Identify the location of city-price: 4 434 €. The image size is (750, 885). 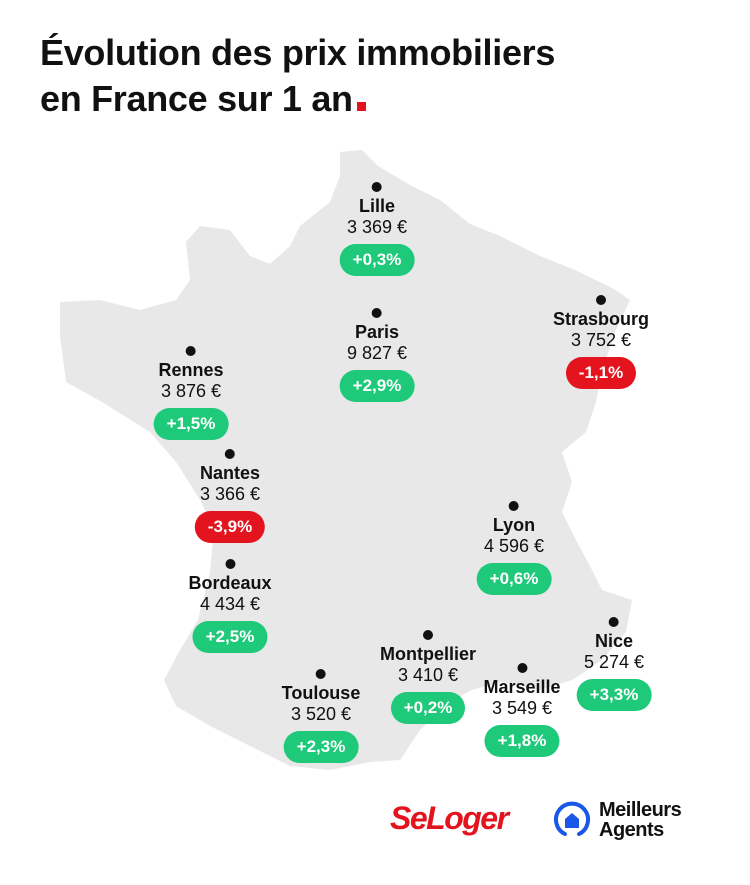
(230, 604).